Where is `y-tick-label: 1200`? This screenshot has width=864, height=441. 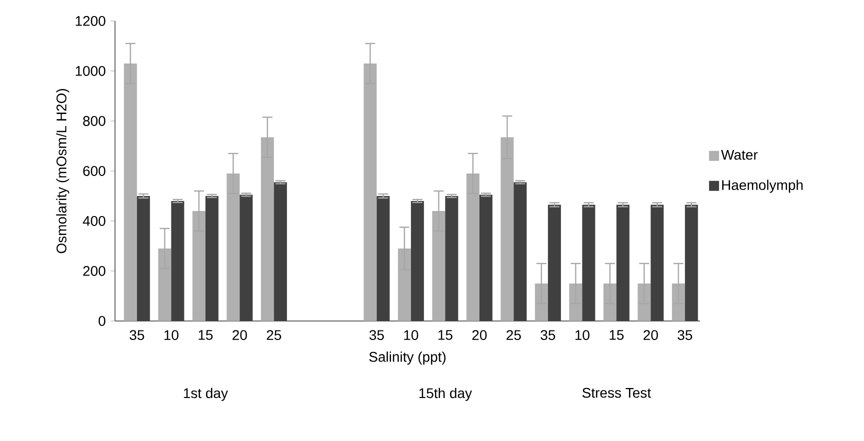
y-tick-label: 1200 is located at coordinates (91, 21).